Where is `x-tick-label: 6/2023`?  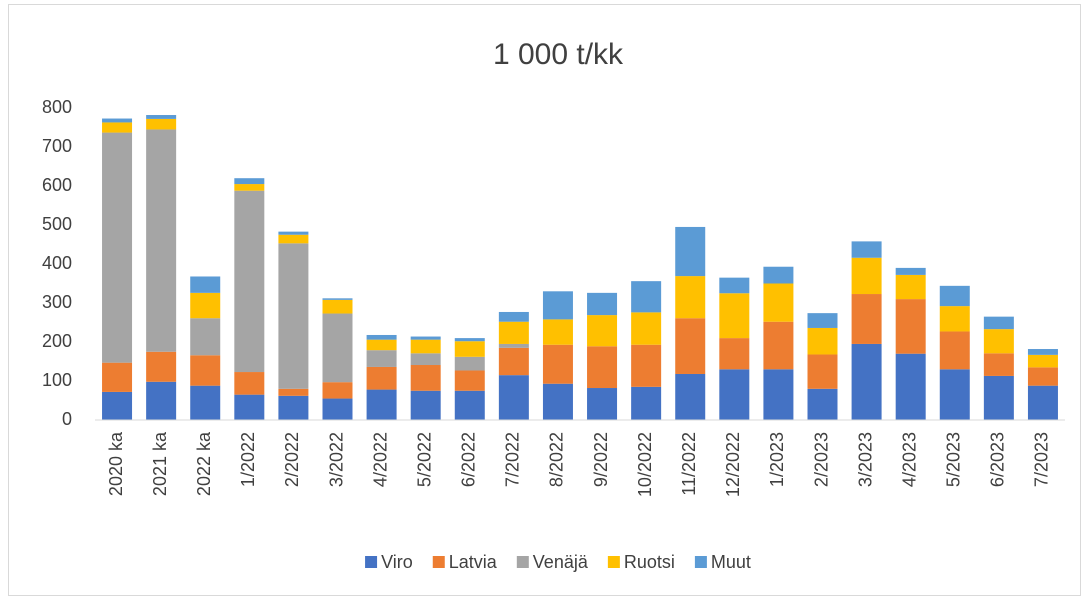 x-tick-label: 6/2023 is located at coordinates (998, 459).